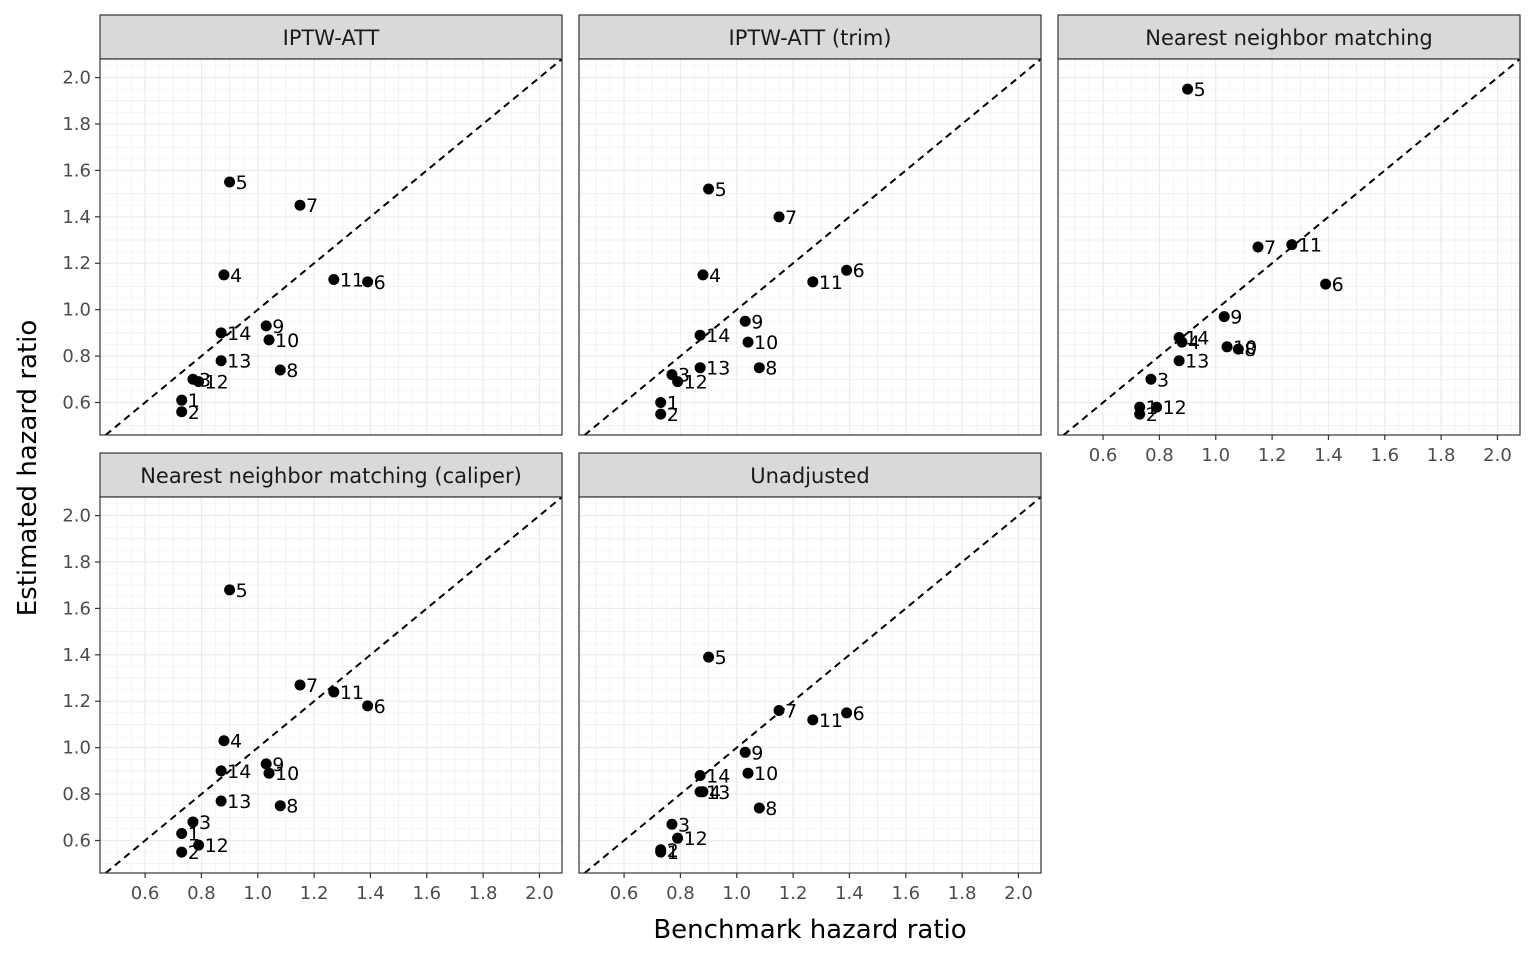  I want to click on data-point-label: 2, so click(194, 413).